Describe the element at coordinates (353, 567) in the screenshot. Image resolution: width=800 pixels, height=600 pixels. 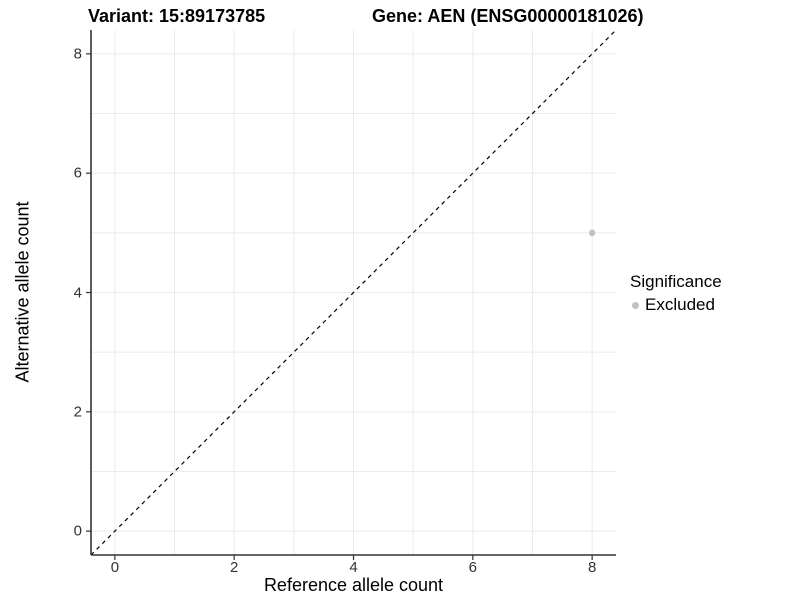
I see `x-tick-label: 4` at that location.